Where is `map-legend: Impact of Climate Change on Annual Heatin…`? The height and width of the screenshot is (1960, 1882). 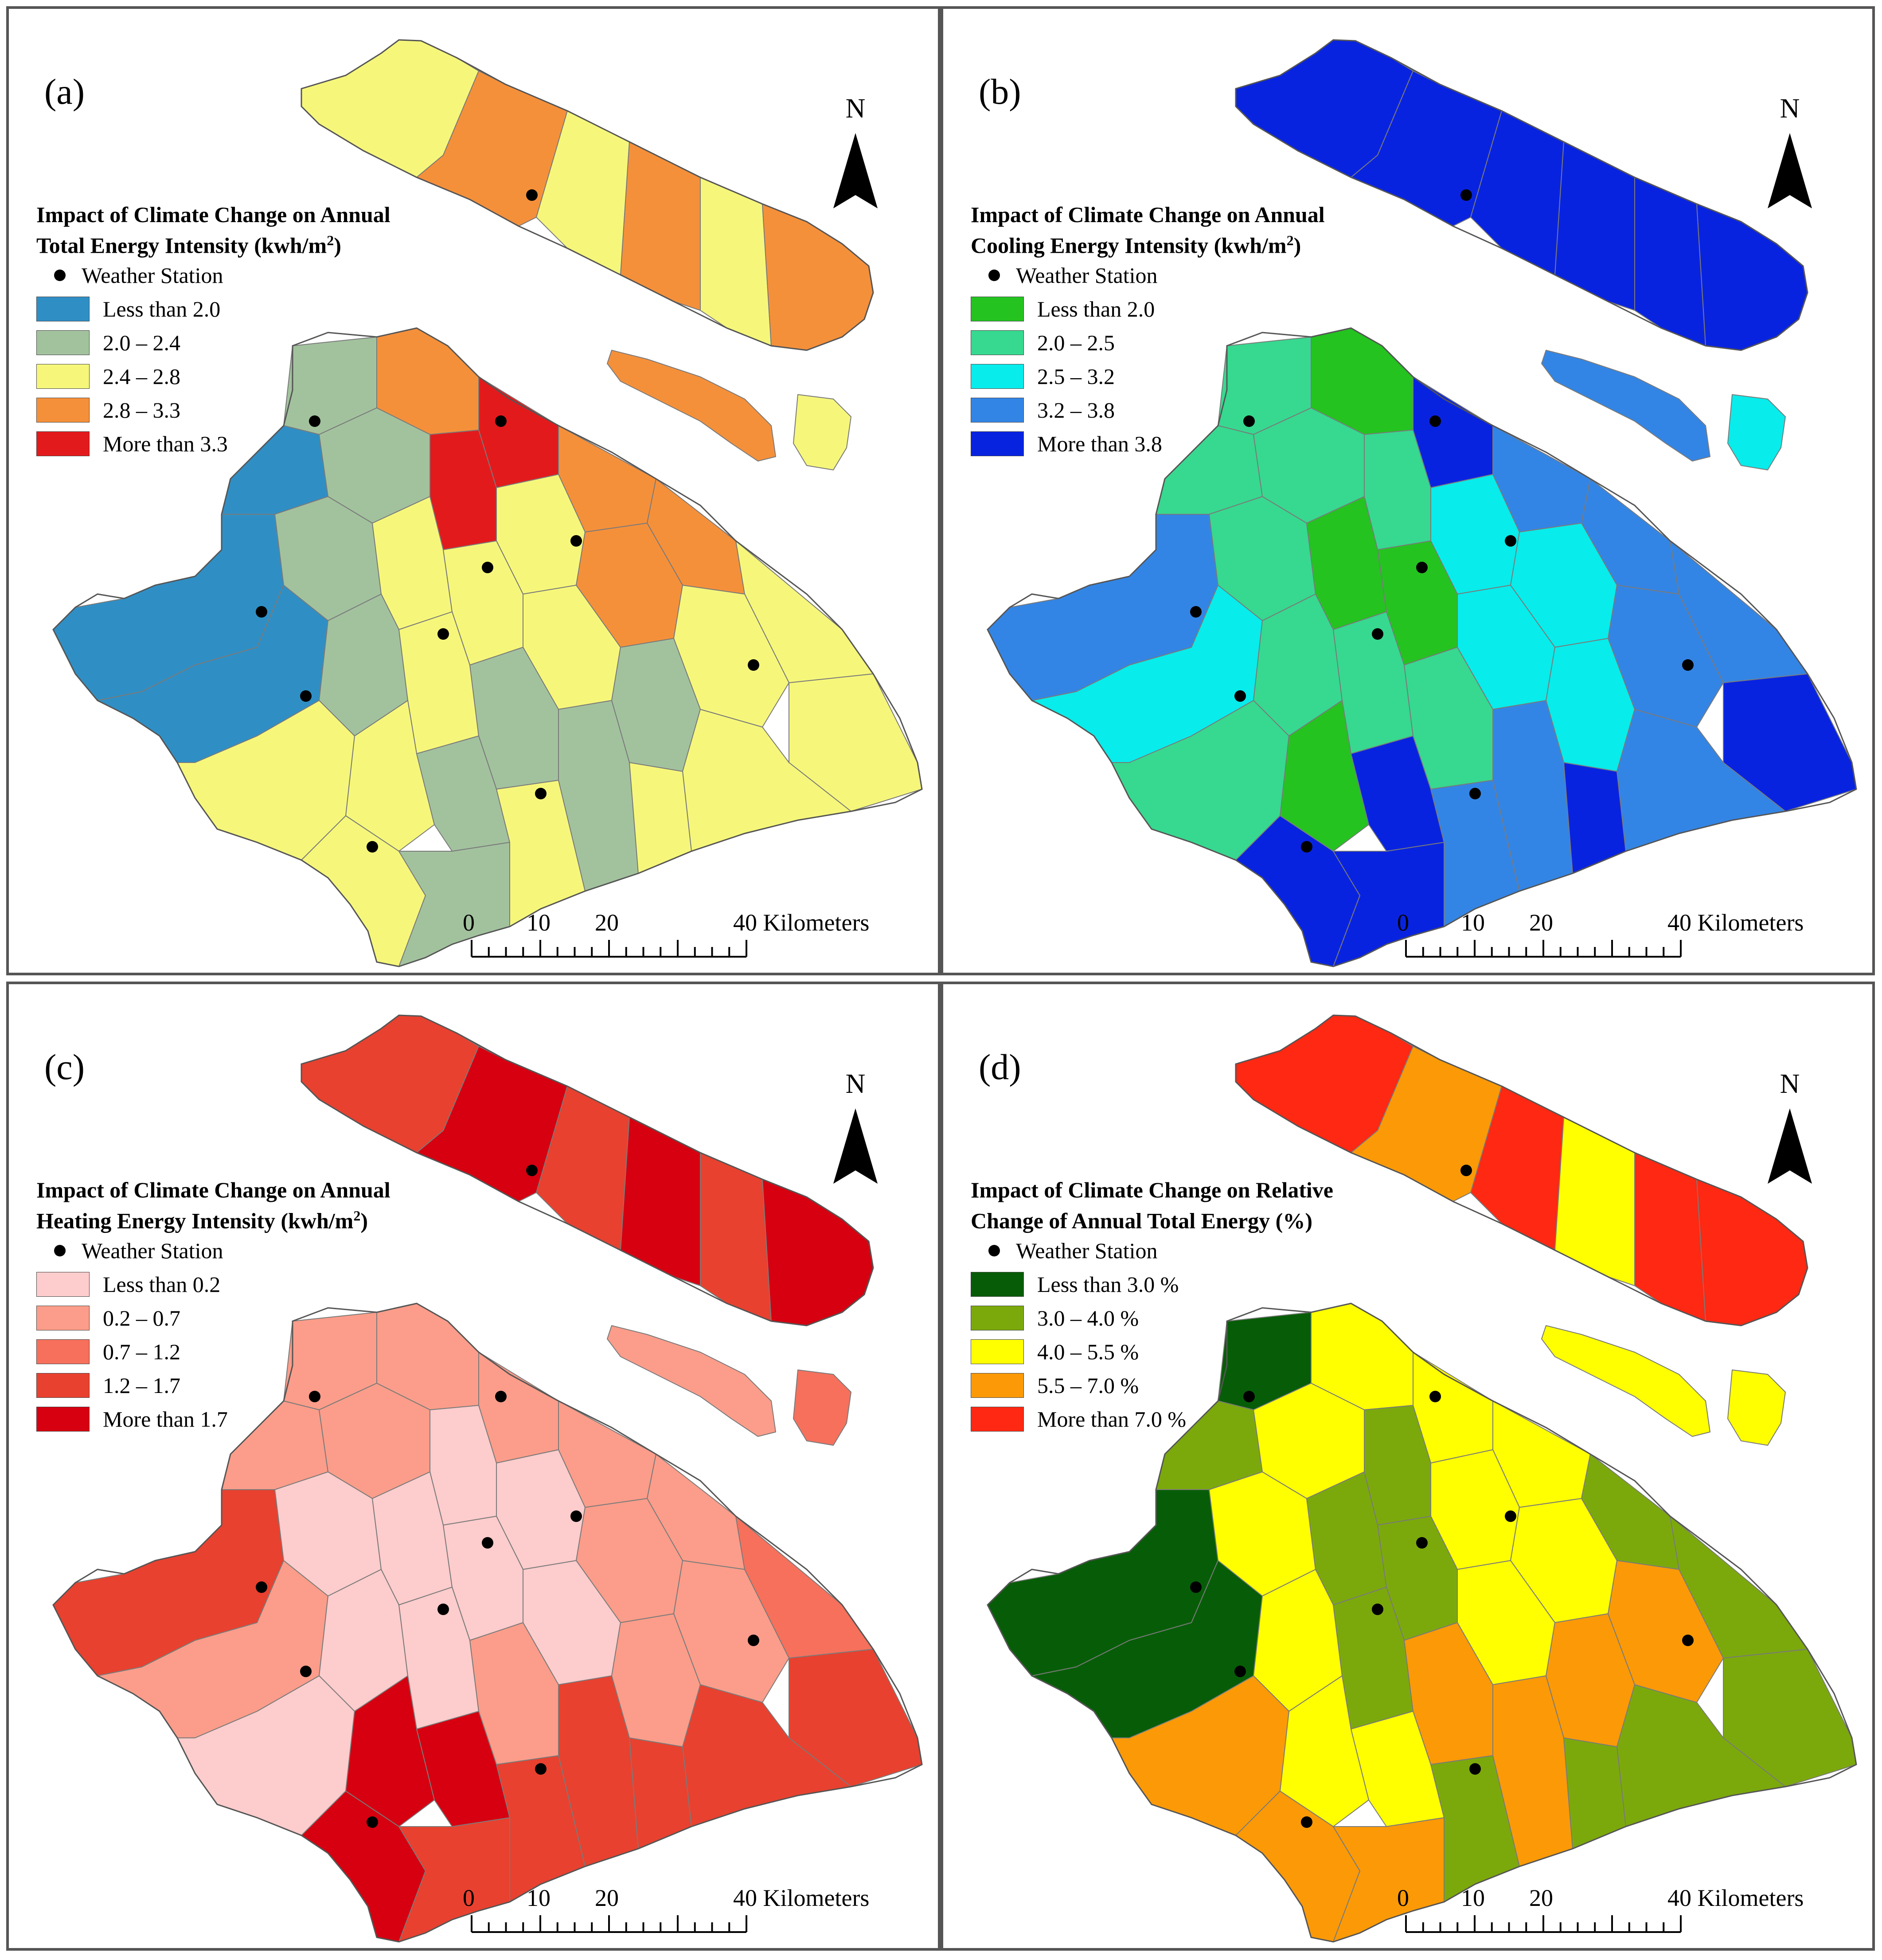 map-legend: Impact of Climate Change on Annual Heatin… is located at coordinates (213, 1306).